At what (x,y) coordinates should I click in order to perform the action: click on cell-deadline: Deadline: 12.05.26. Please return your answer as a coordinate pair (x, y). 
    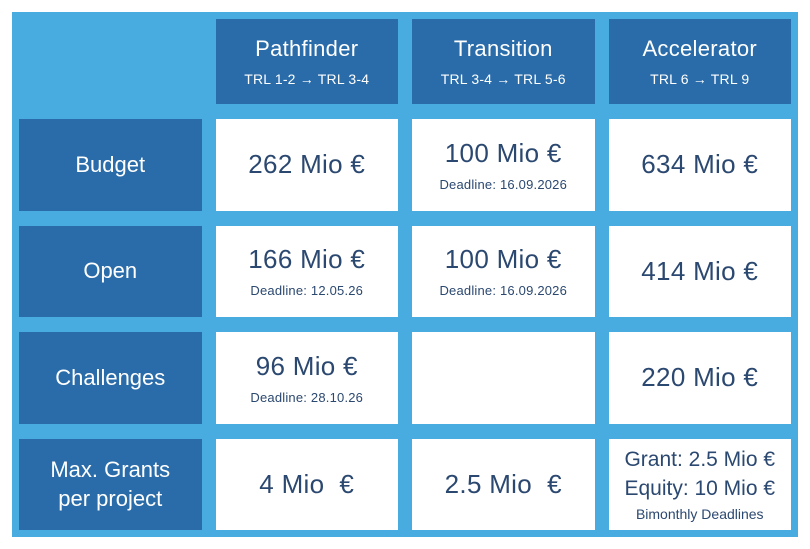
    Looking at the image, I should click on (307, 291).